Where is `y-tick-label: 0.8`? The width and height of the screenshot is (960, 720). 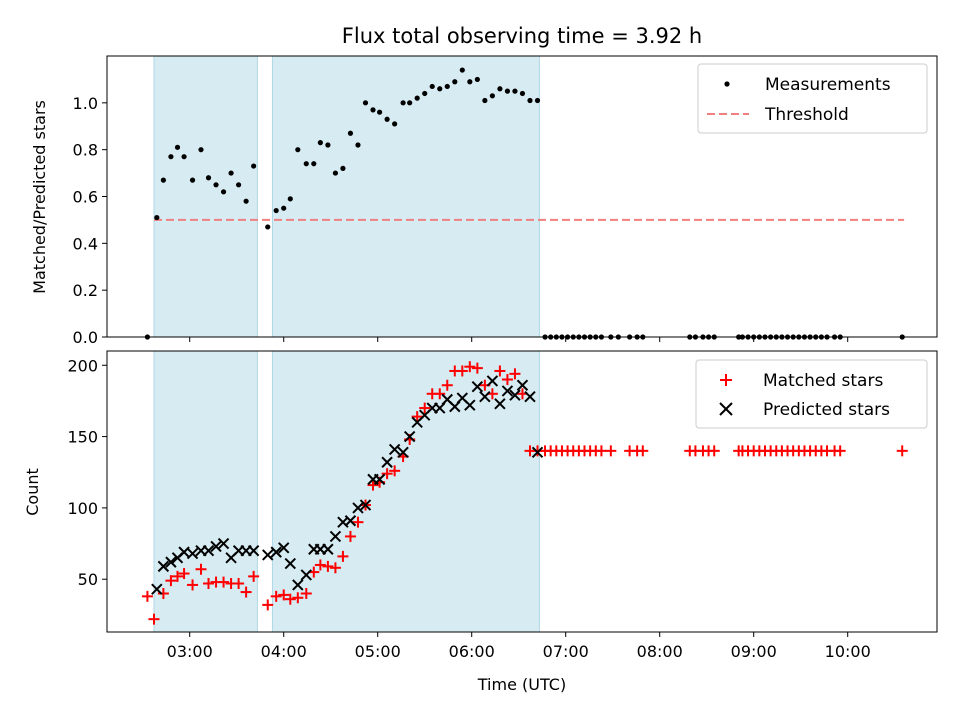 y-tick-label: 0.8 is located at coordinates (85, 150).